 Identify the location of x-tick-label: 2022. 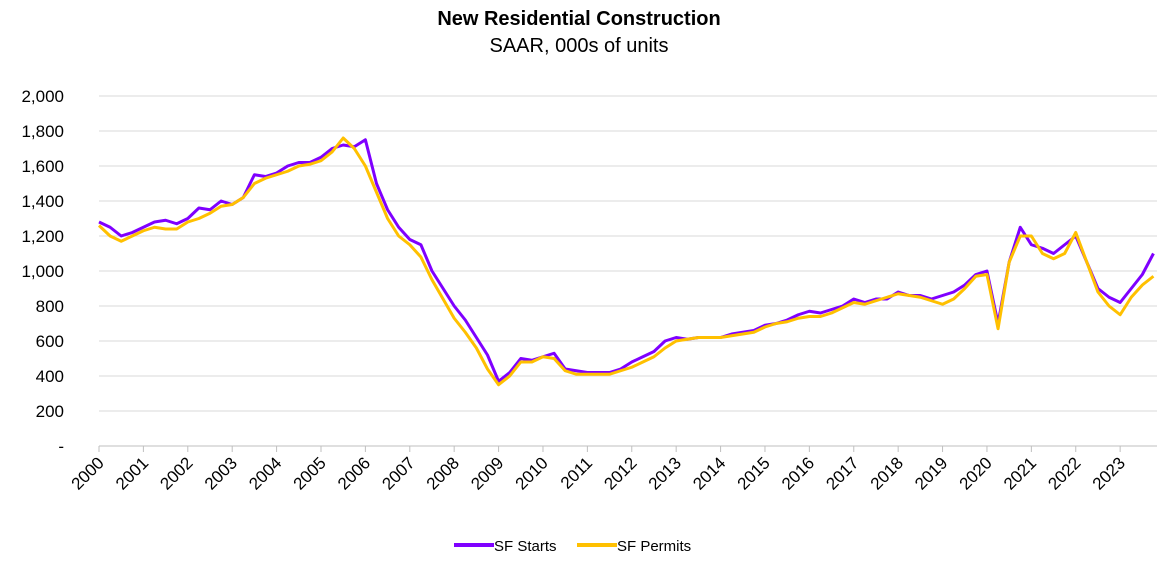
(1064, 473).